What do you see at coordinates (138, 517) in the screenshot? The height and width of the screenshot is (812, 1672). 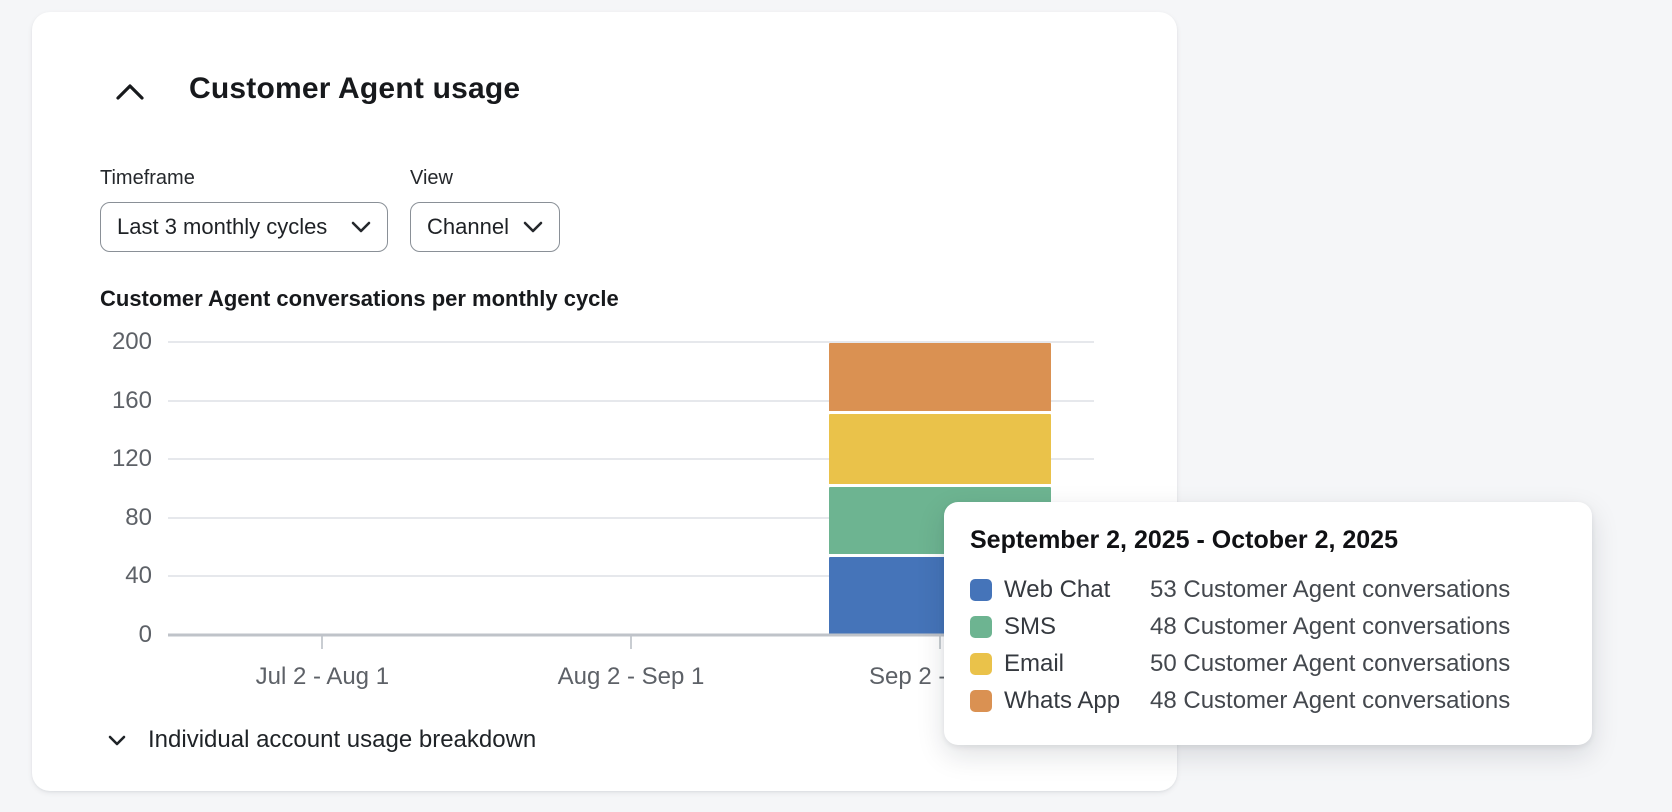 I see `y-axis-label: 80` at bounding box center [138, 517].